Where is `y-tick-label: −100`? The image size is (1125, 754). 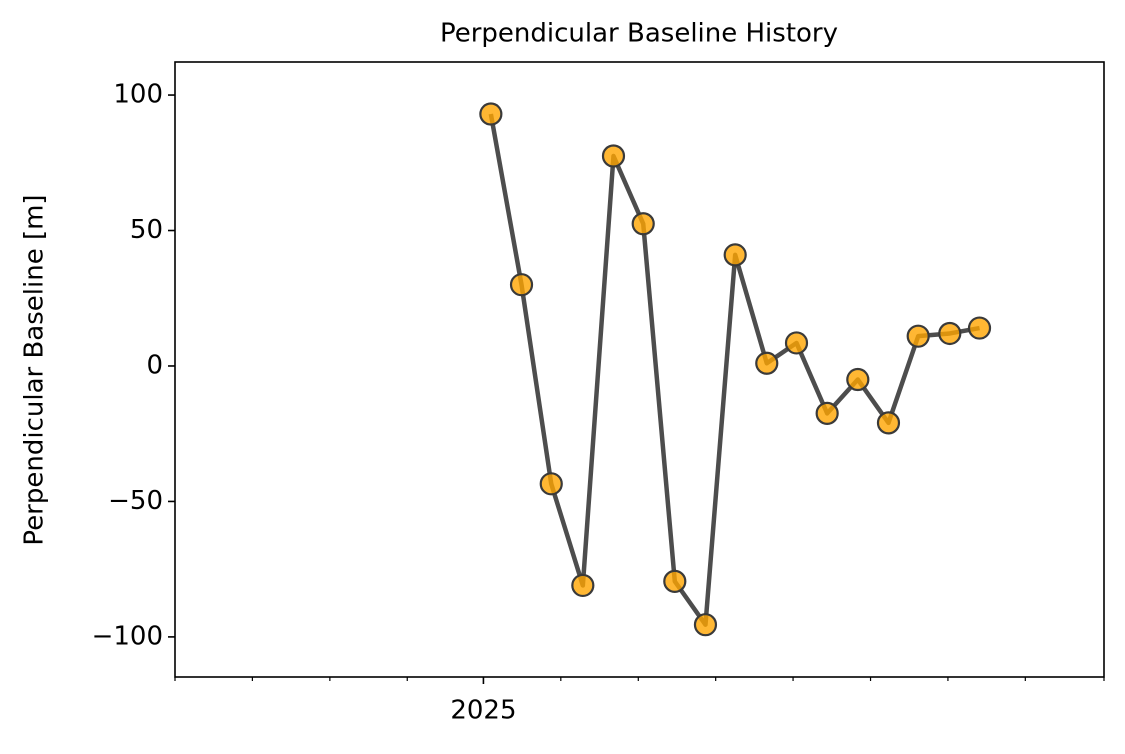
y-tick-label: −100 is located at coordinates (127, 636).